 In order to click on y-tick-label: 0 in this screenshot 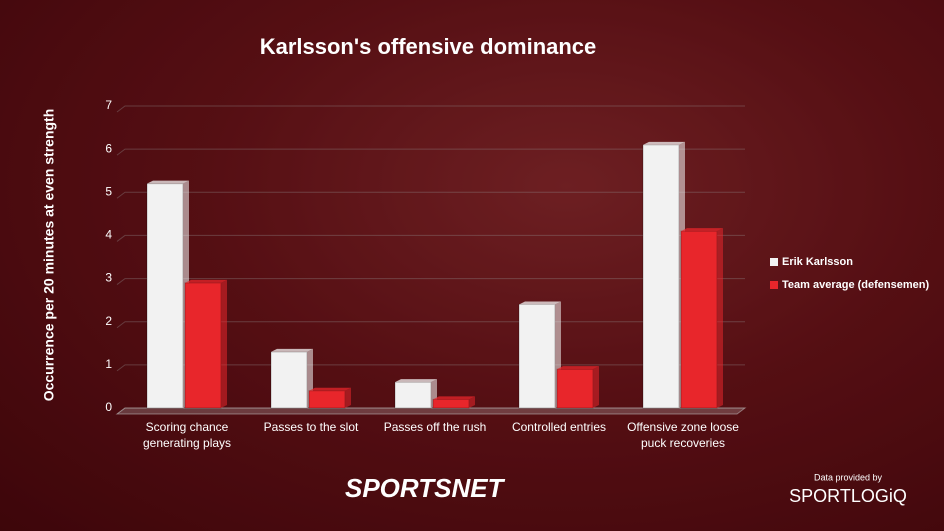, I will do `click(108, 407)`.